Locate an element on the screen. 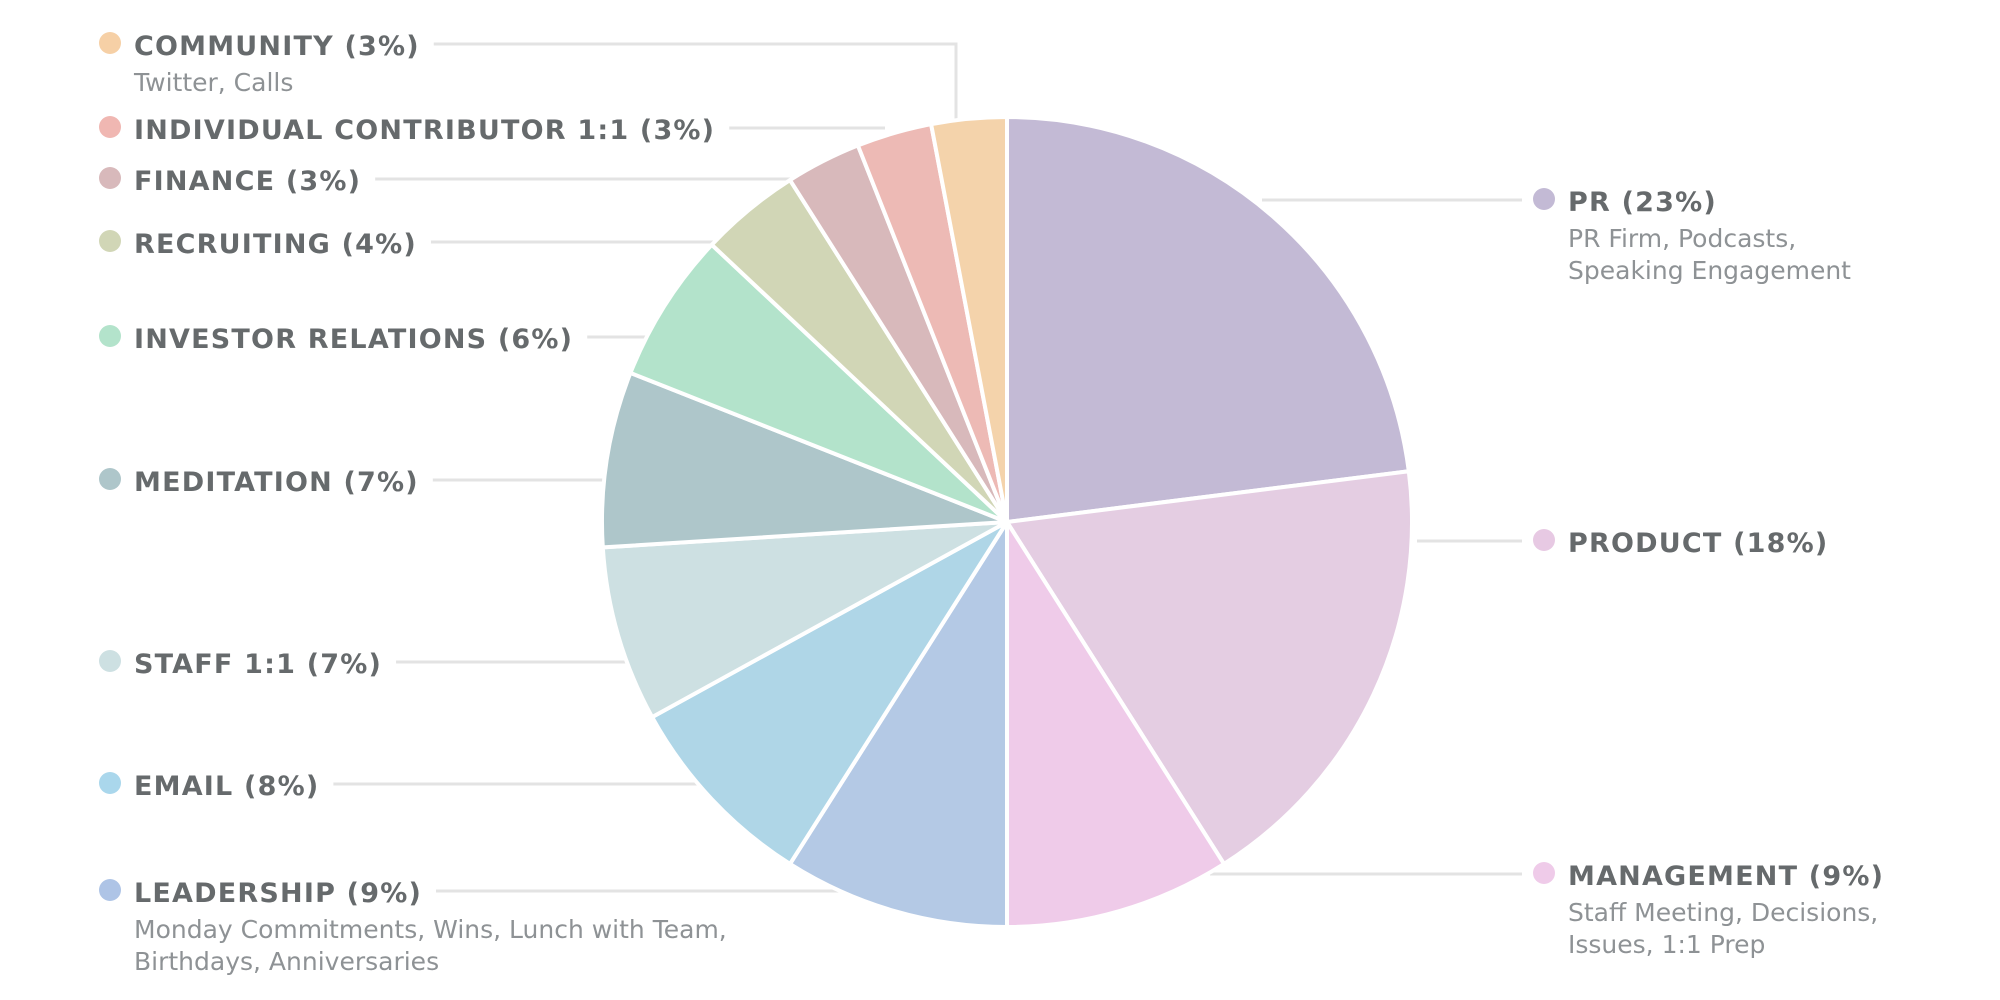 The image size is (2000, 1000). slice-sublabel-management: Staff Meeting, Decisions, is located at coordinates (1723, 912).